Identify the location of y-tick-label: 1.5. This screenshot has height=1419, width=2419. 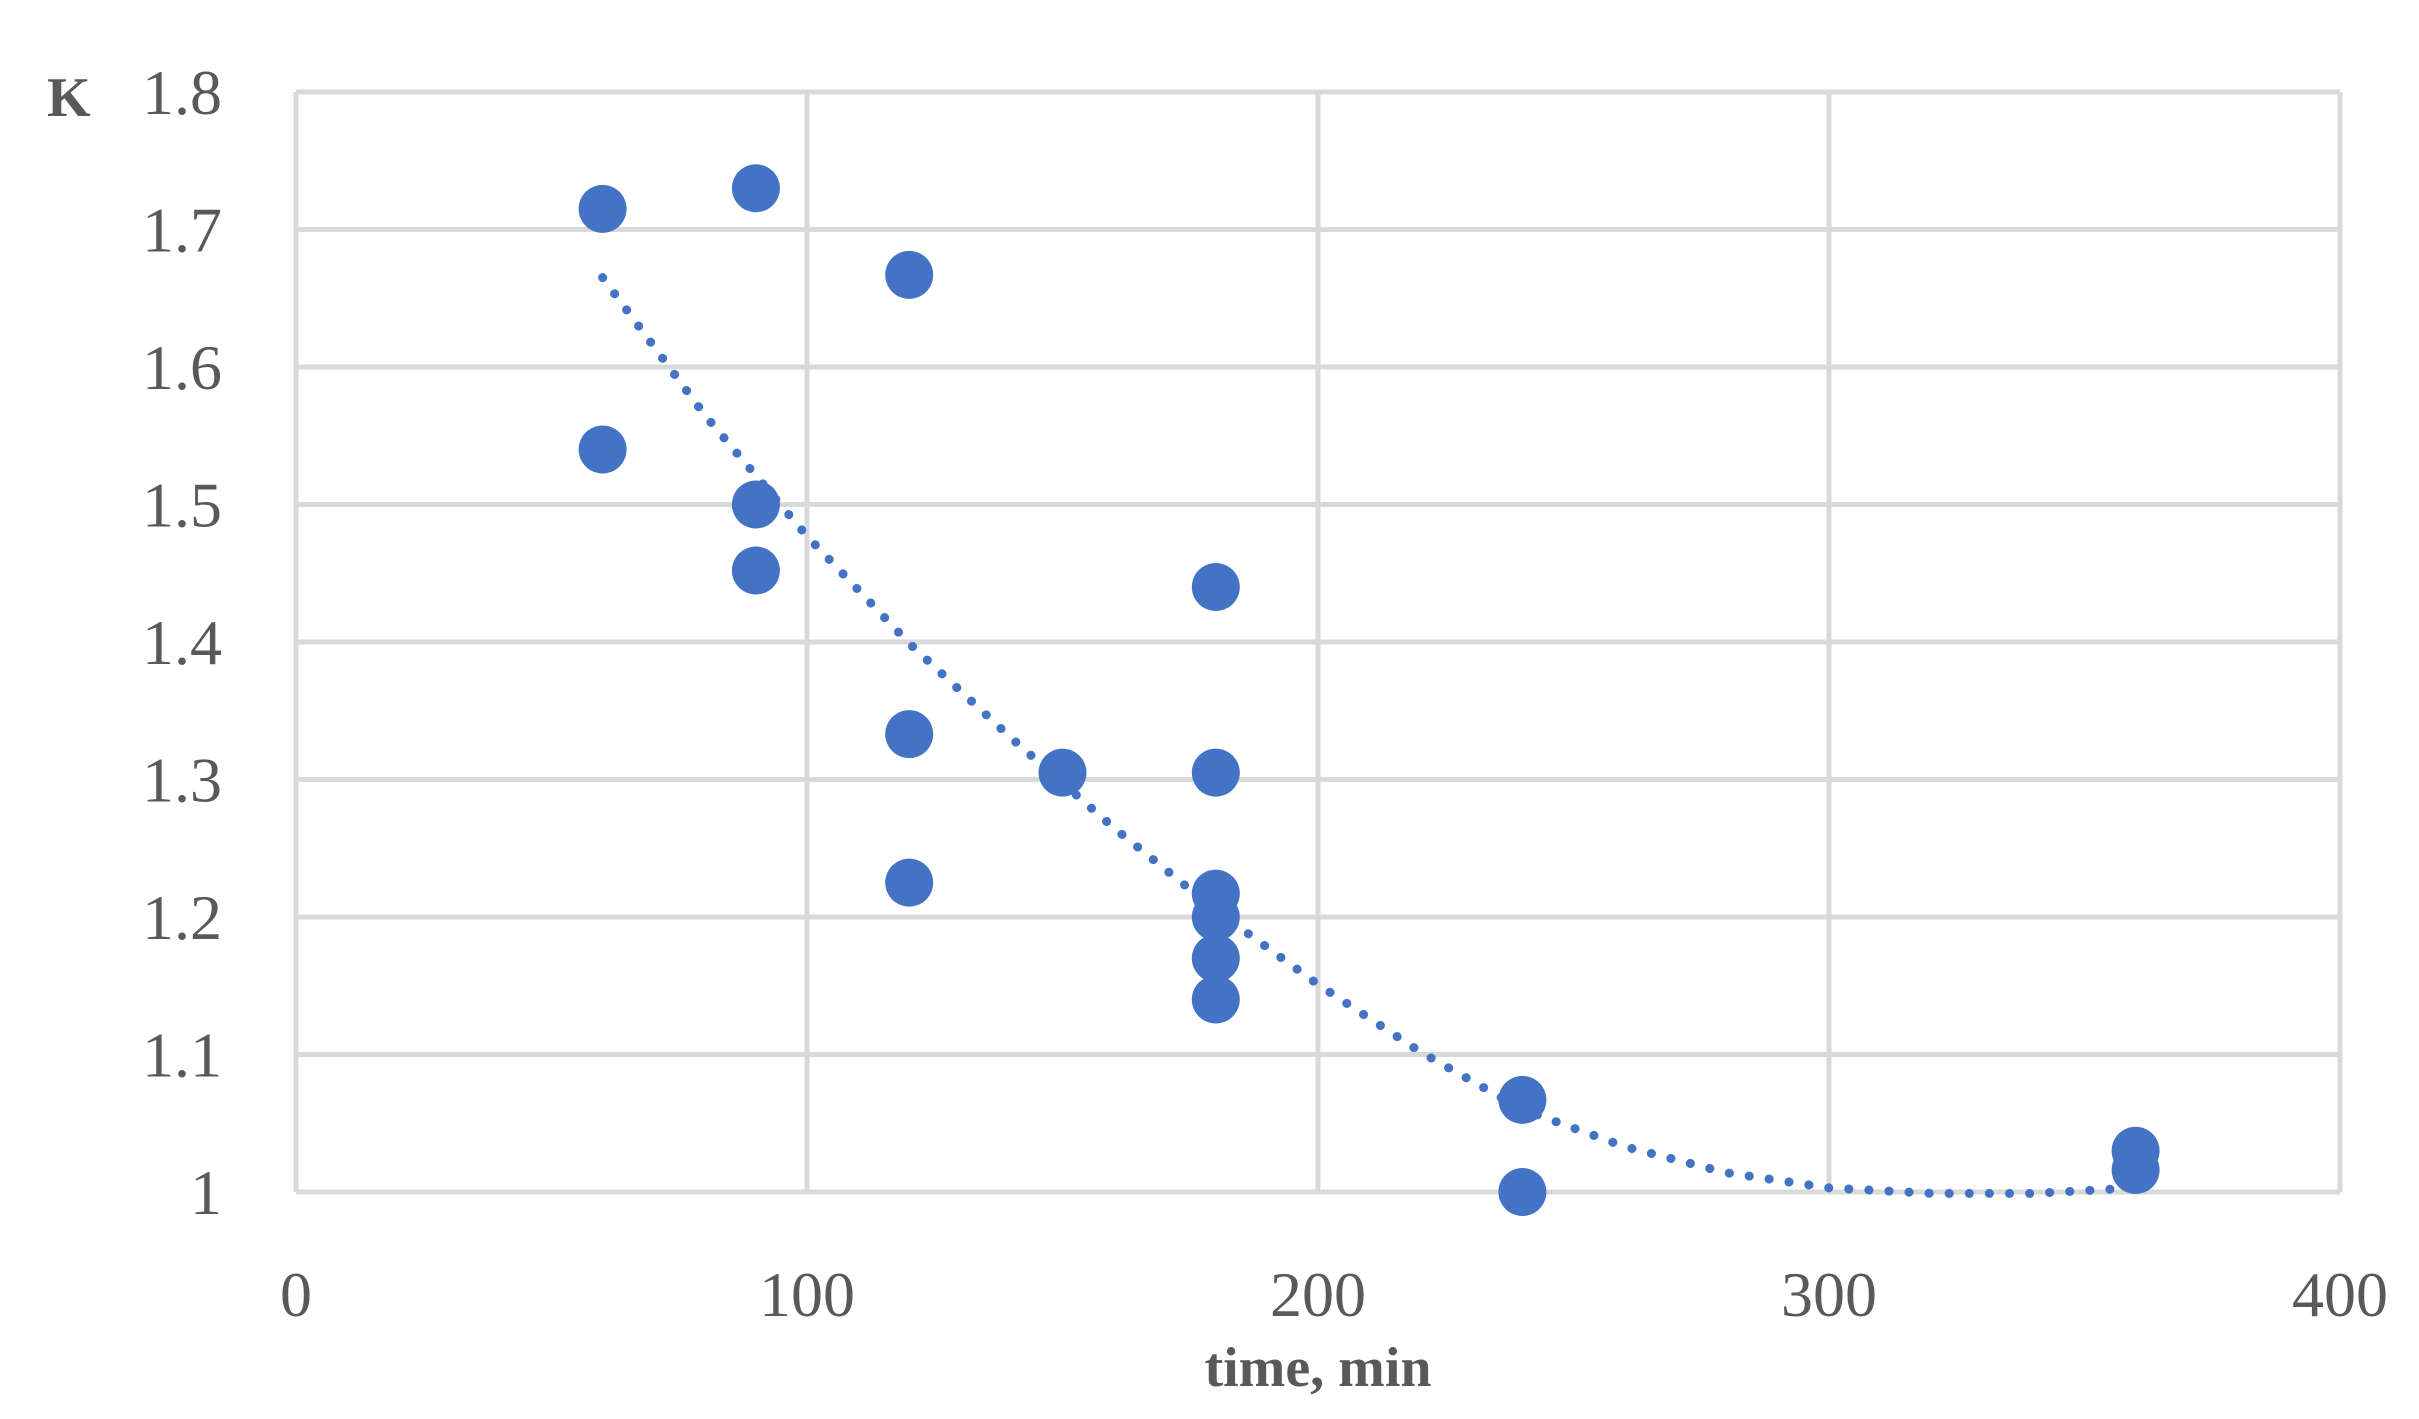
(182, 505).